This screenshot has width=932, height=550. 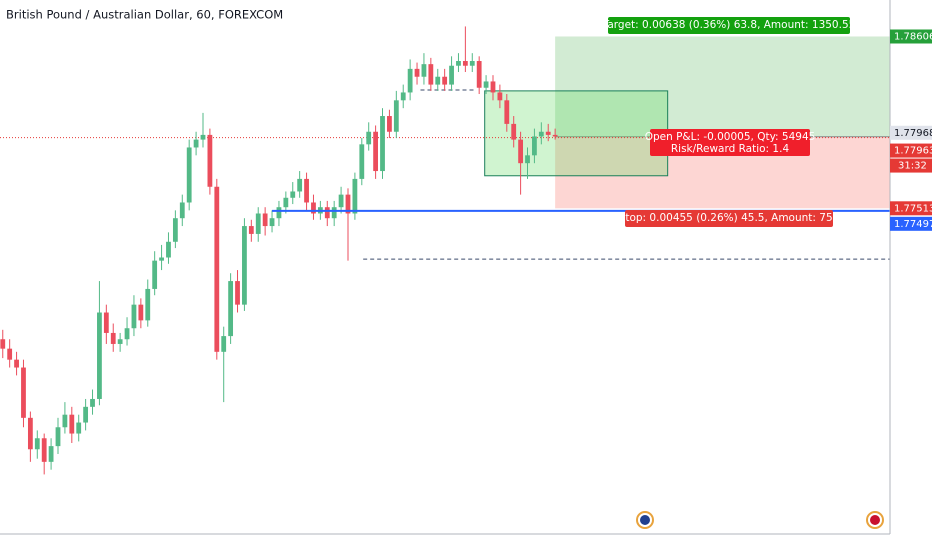 I want to click on event-flag-au-inner, so click(x=645, y=520).